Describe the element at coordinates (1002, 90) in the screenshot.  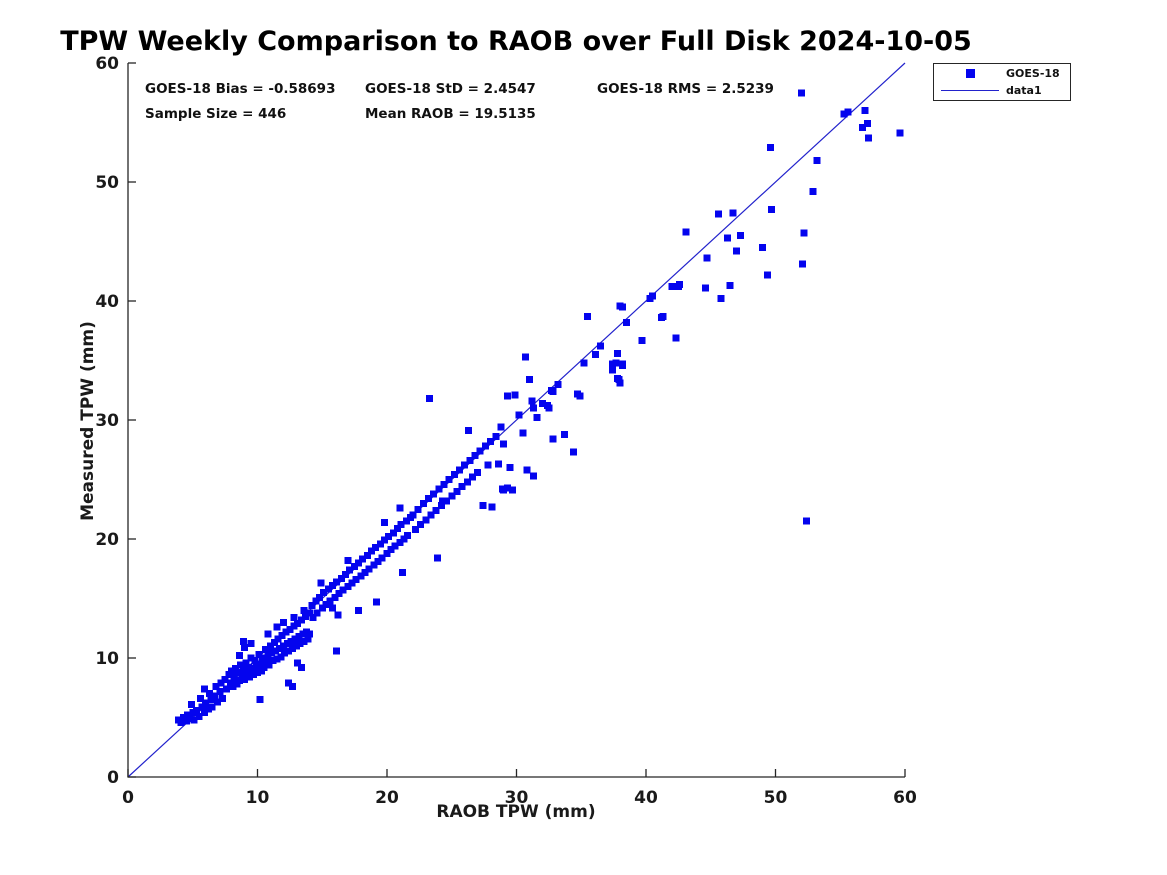
I see `legend-entry-data1: data1` at that location.